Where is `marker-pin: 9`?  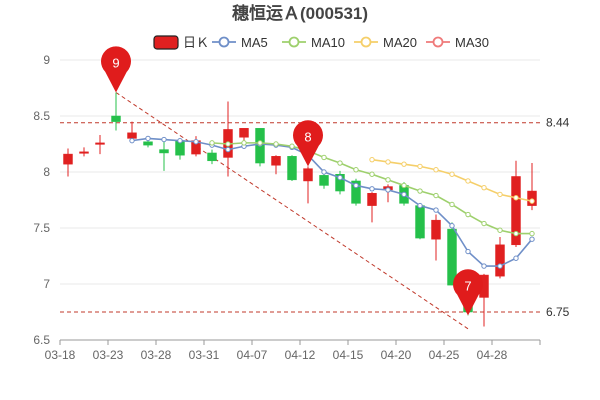
marker-pin: 9 is located at coordinates (116, 69).